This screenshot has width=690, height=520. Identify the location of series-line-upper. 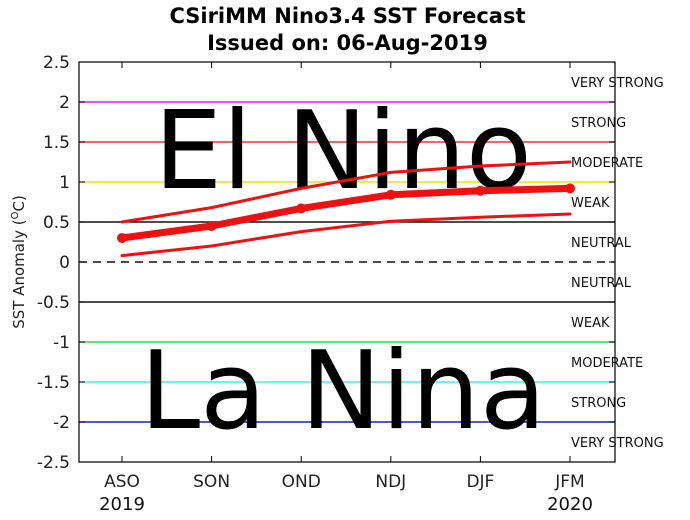
(346, 192).